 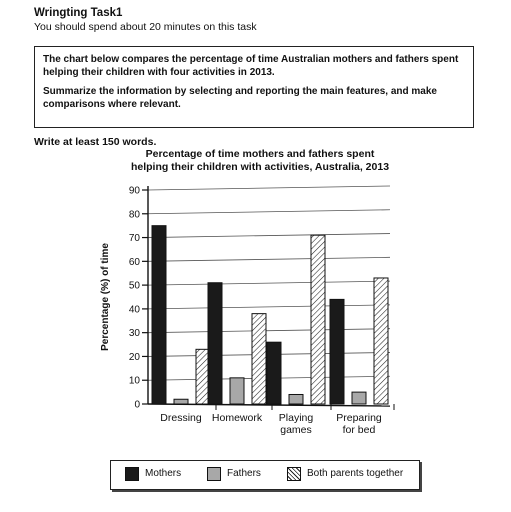 I want to click on y-tick-label: 30, so click(x=135, y=333).